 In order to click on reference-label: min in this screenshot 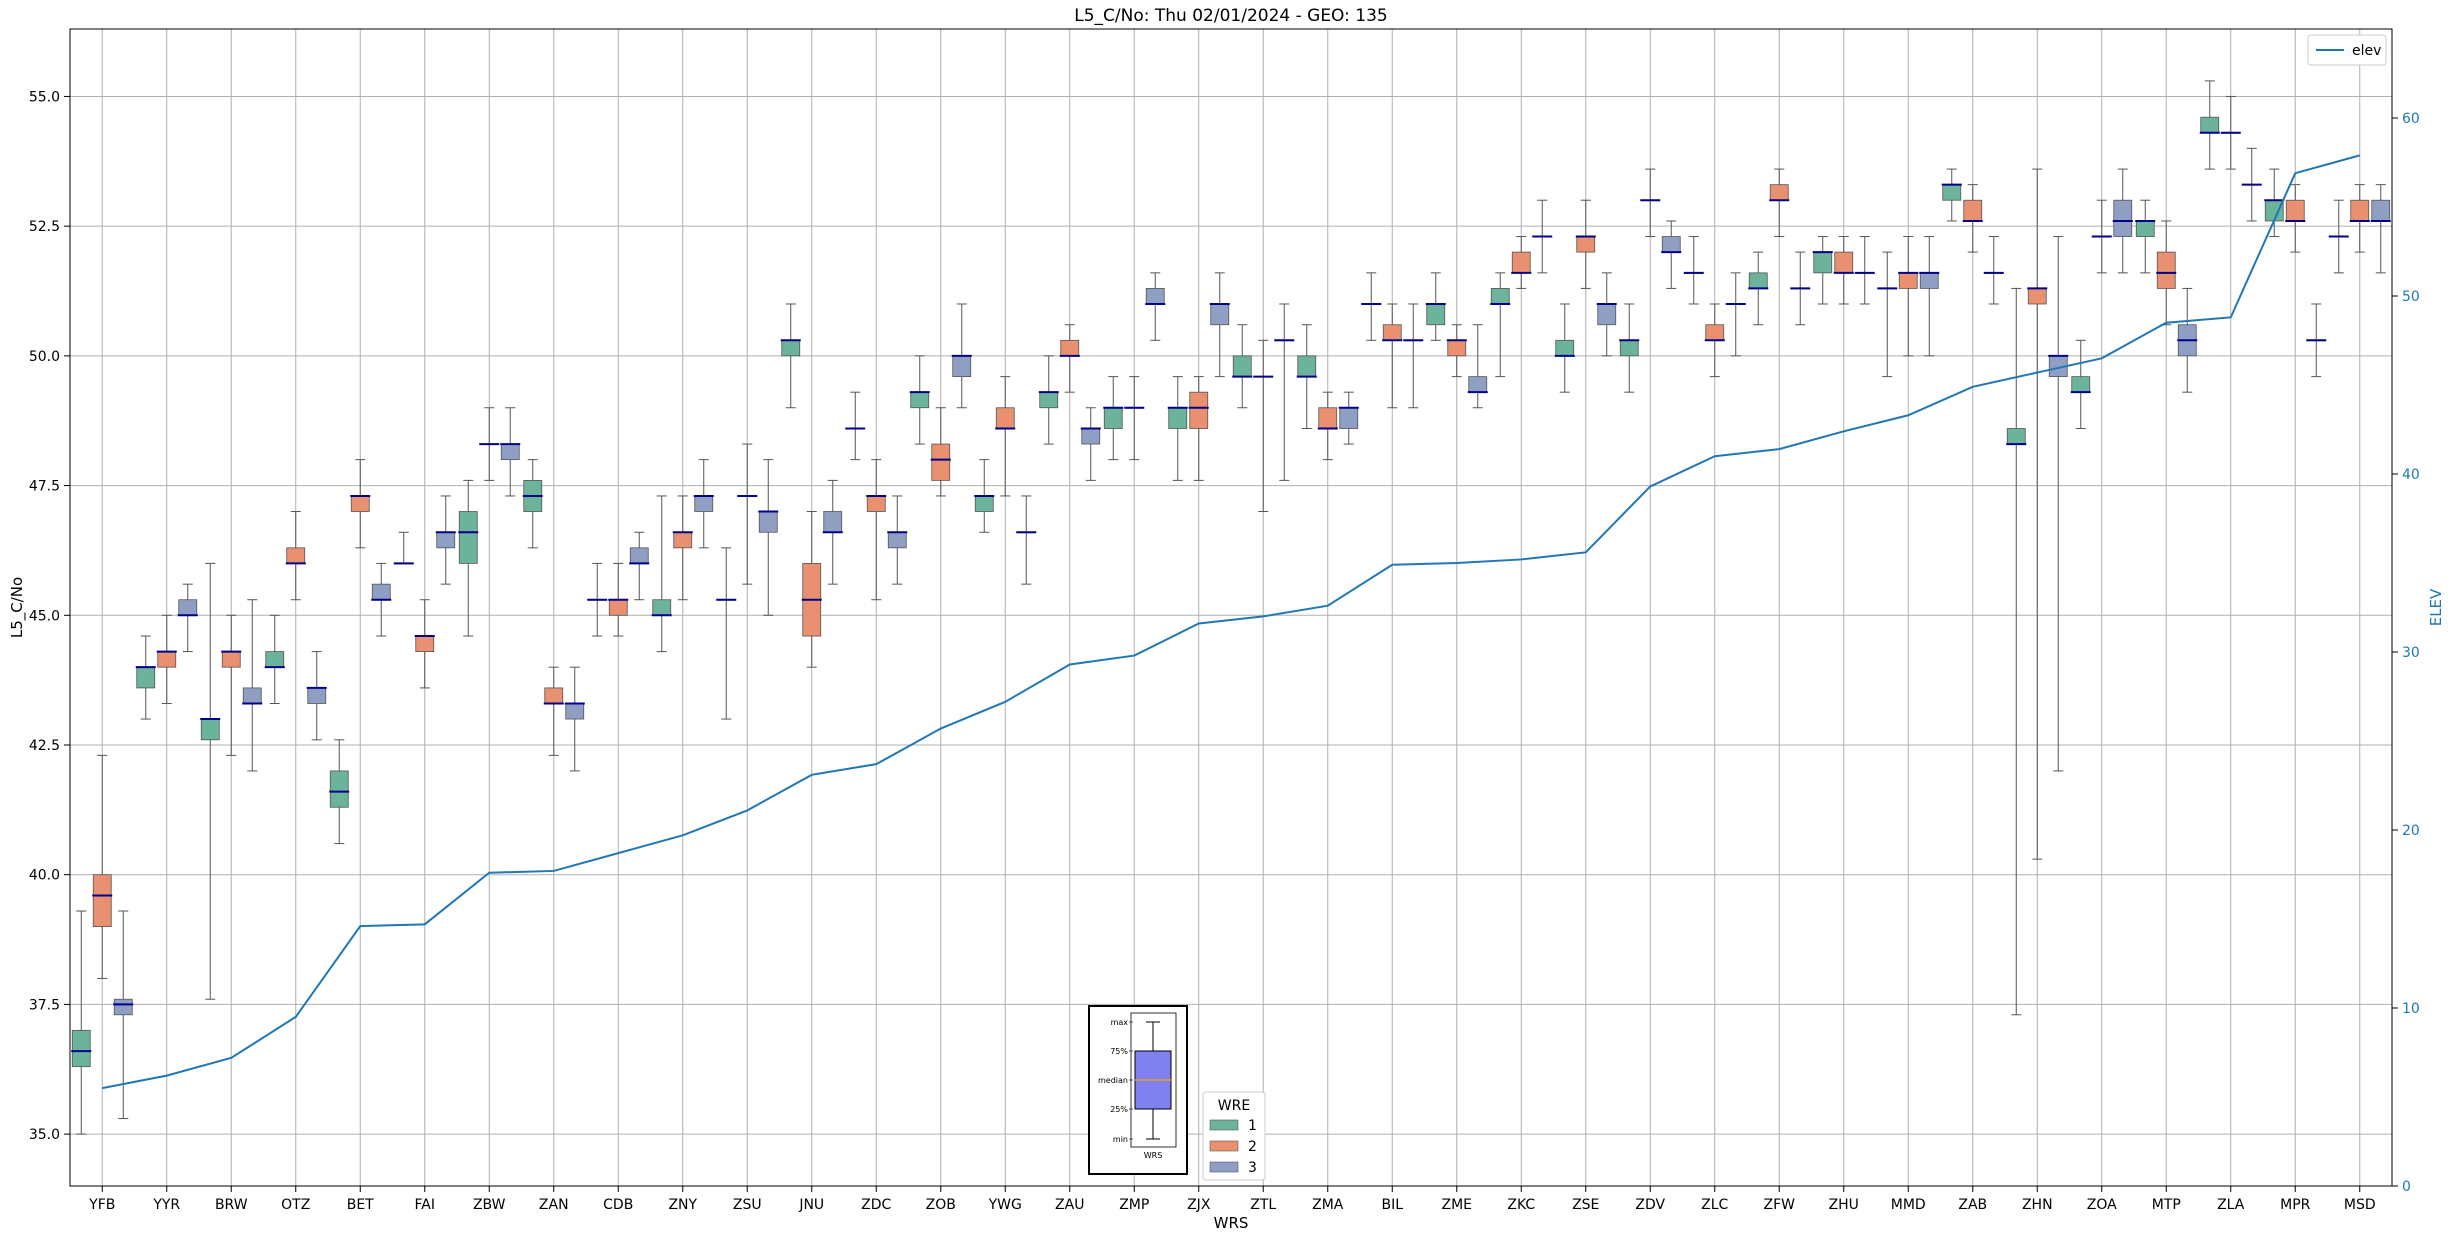, I will do `click(1120, 1139)`.